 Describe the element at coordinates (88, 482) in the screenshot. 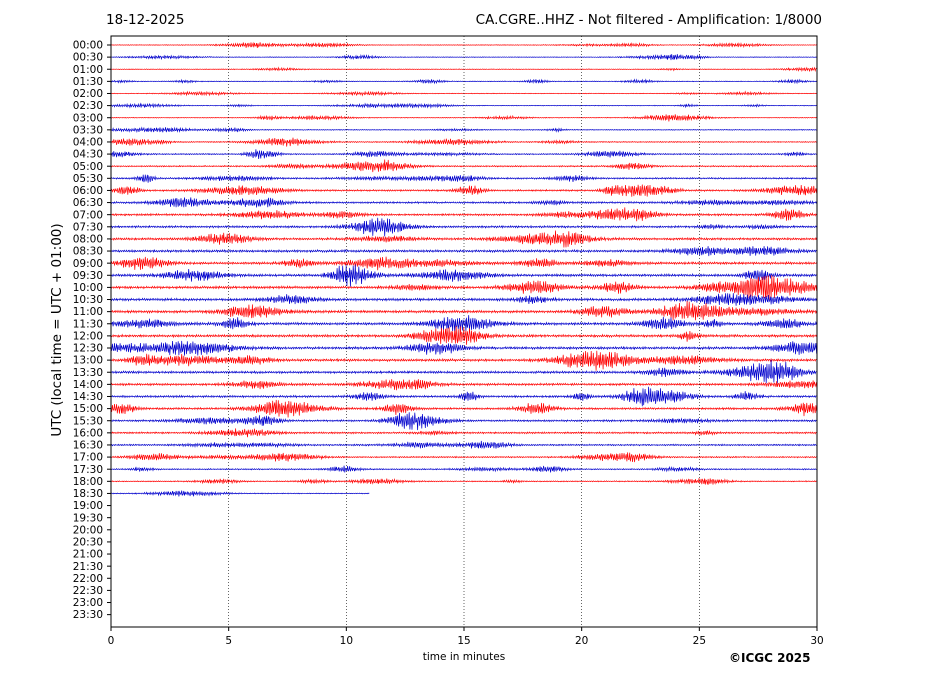

I see `y-tick-label: 18:00` at that location.